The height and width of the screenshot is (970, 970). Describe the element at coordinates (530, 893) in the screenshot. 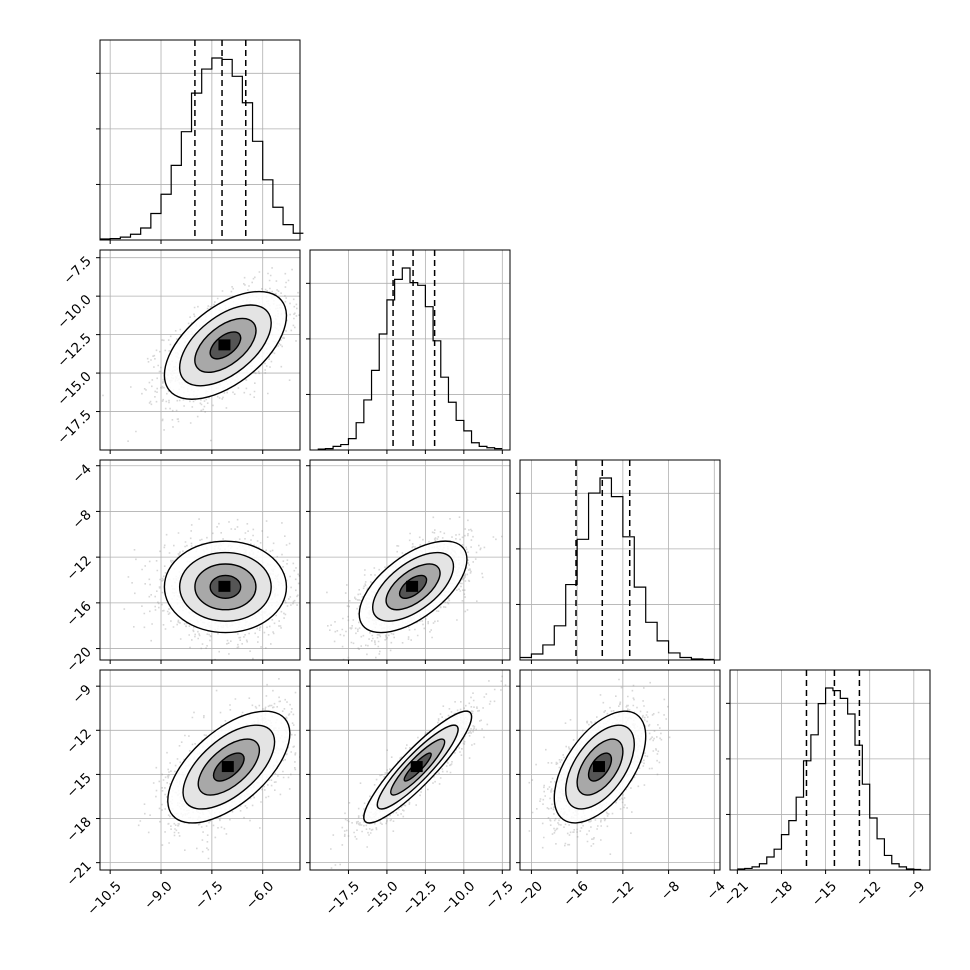

I see `x-tick-label: −20` at that location.